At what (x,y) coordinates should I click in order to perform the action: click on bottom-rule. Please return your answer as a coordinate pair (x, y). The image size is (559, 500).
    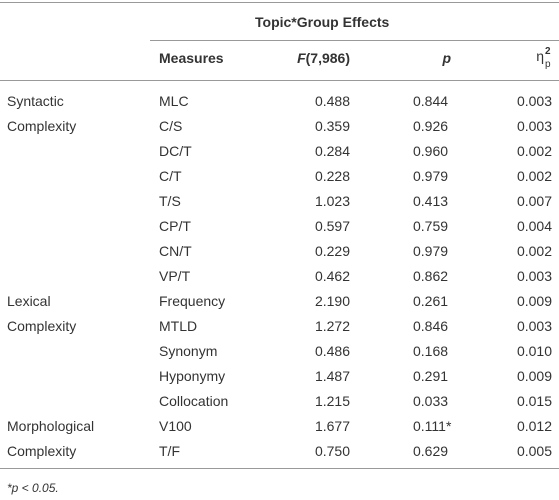
    Looking at the image, I should click on (279, 468).